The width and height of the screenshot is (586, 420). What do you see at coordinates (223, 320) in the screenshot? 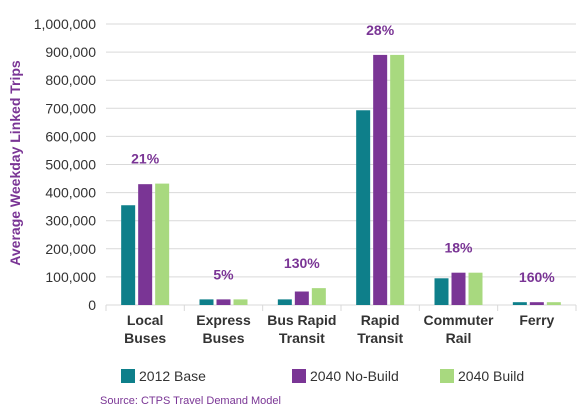
I see `x-tick-label: Express` at bounding box center [223, 320].